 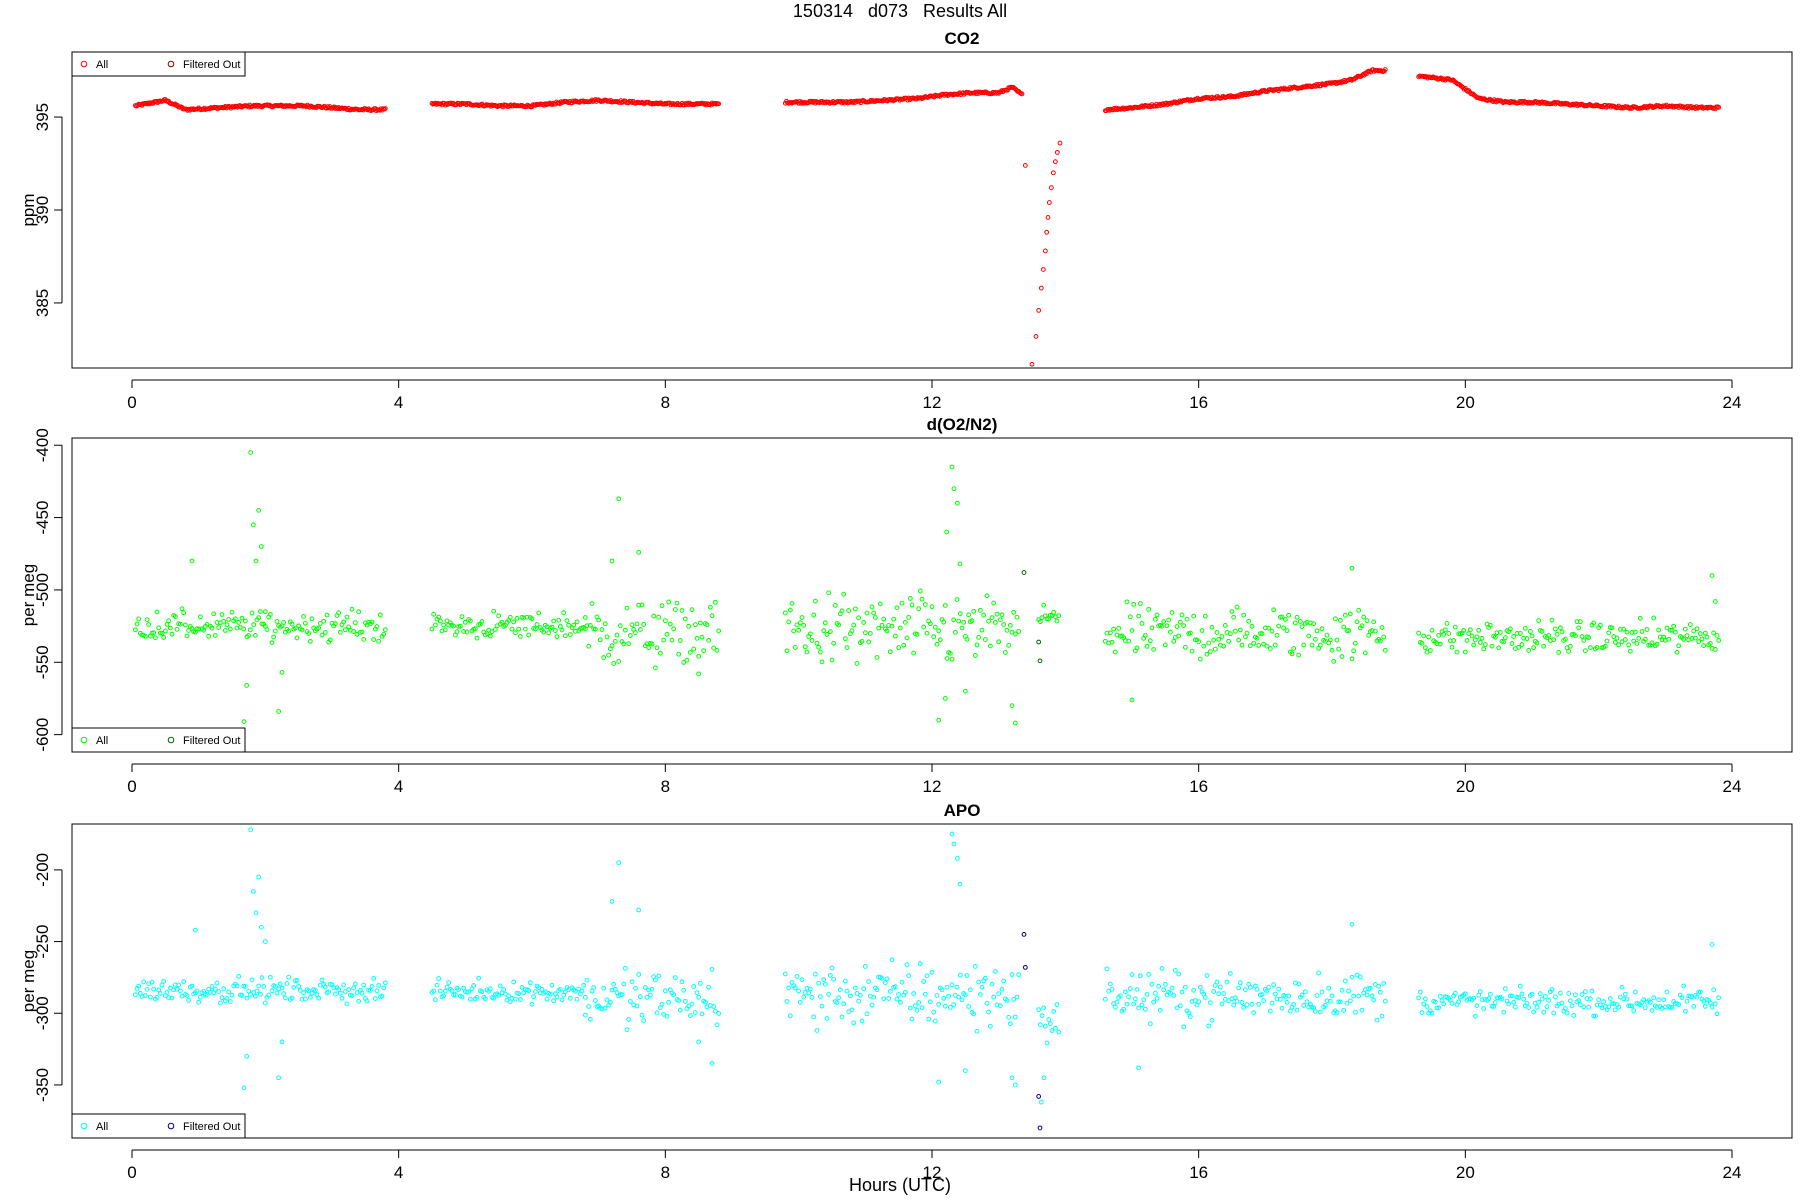 I want to click on x-tick-label: 24, so click(x=1732, y=1172).